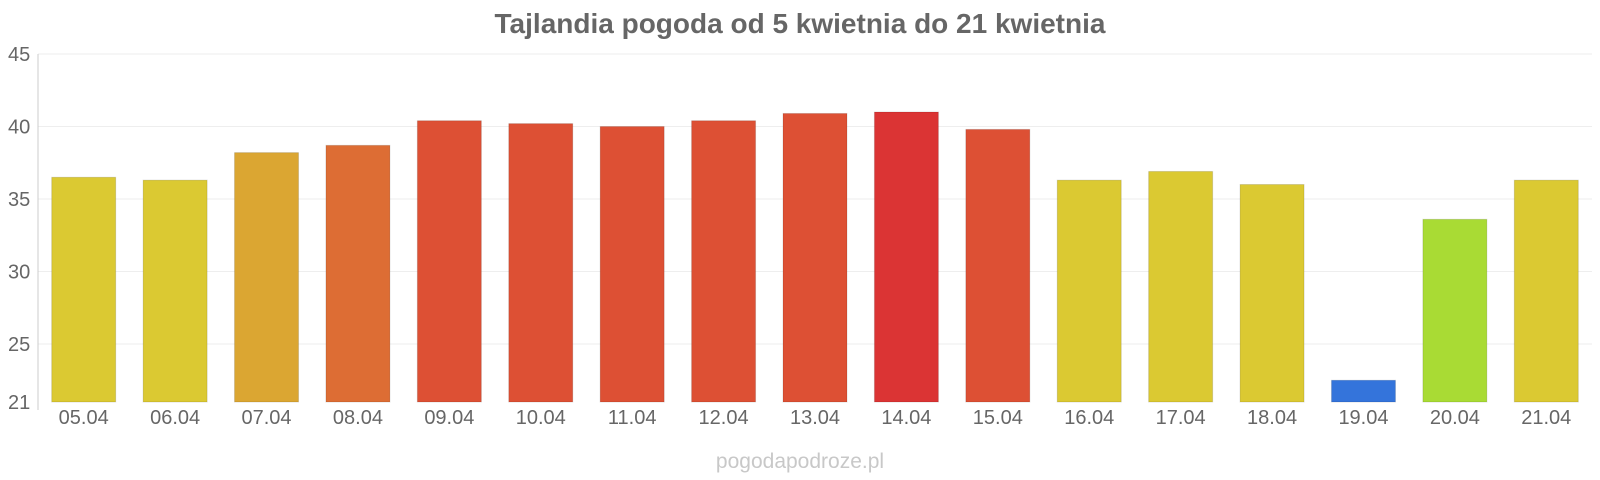 This screenshot has height=480, width=1600. I want to click on x-tick-label: 11.04, so click(632, 418).